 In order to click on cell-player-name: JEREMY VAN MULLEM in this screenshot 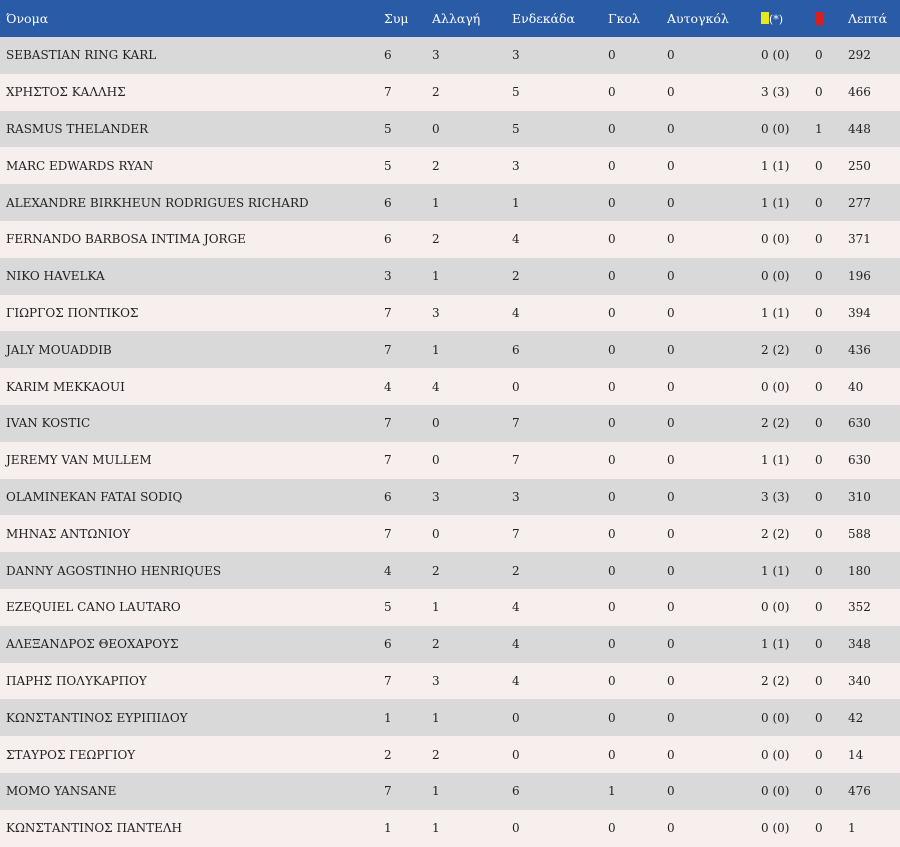, I will do `click(79, 460)`.